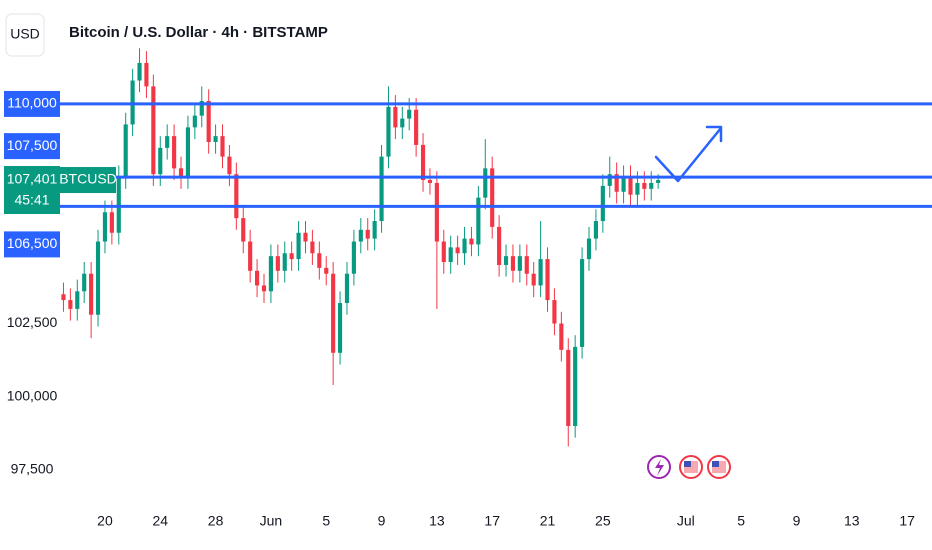 This screenshot has height=550, width=932. What do you see at coordinates (32, 322) in the screenshot?
I see `y-tick-label: 102,500` at bounding box center [32, 322].